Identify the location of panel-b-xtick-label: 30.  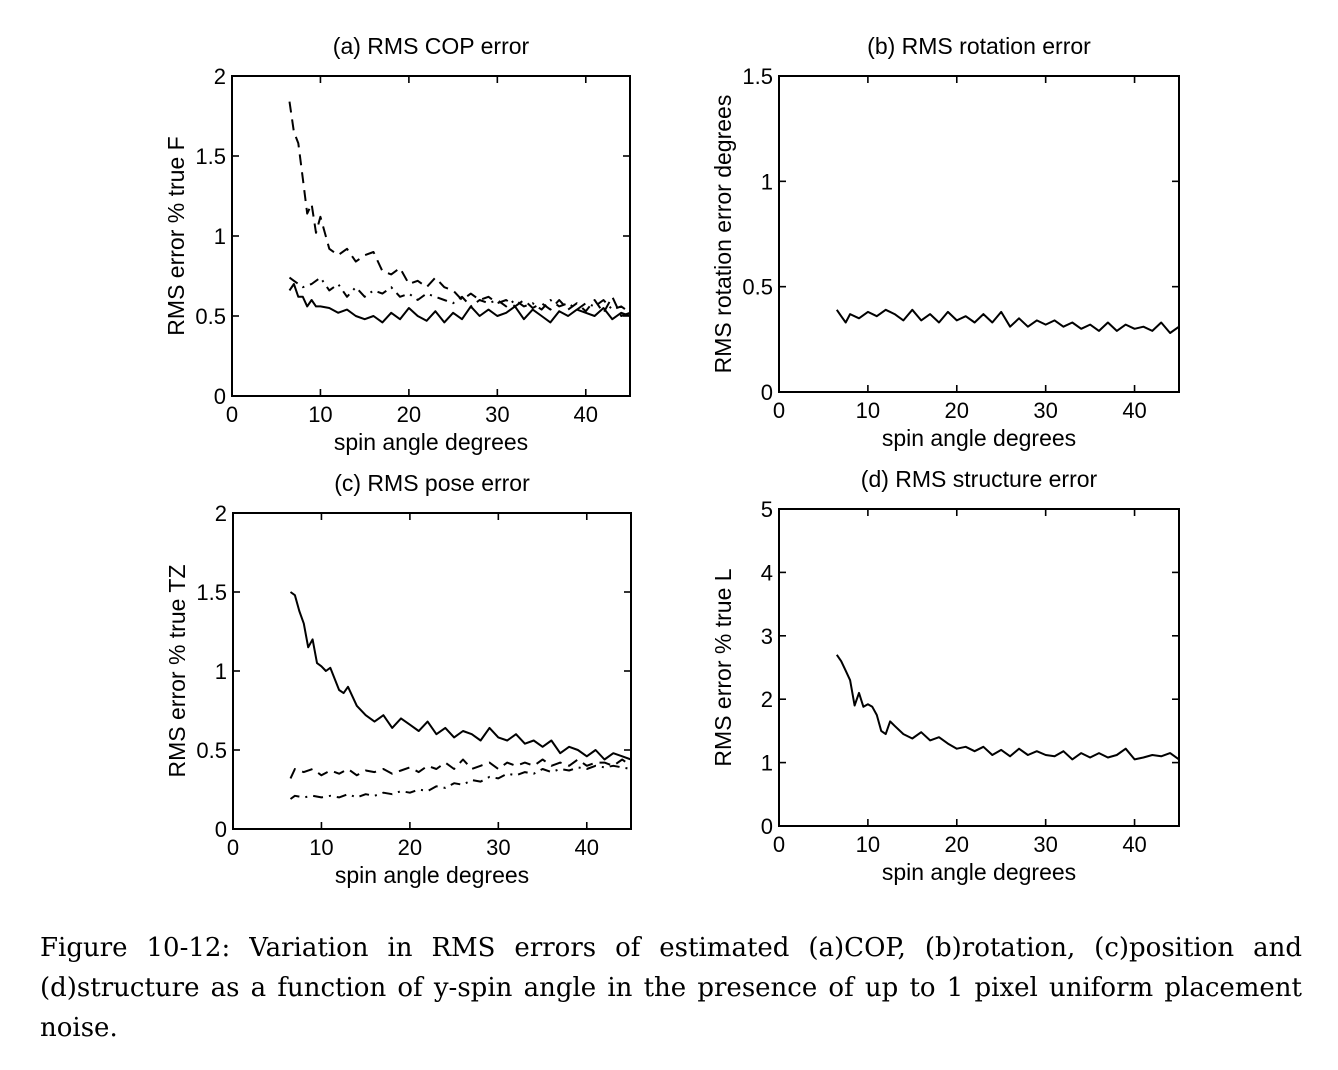
(1045, 410).